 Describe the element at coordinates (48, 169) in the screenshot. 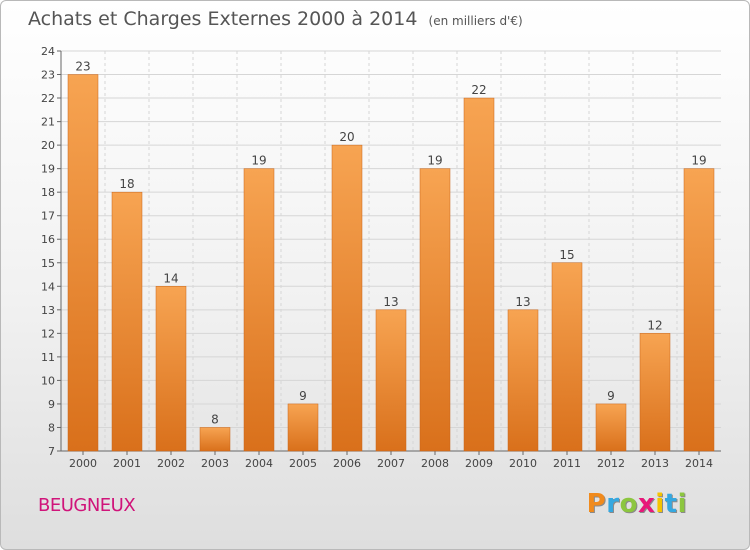

I see `y-tick-label: 19` at that location.